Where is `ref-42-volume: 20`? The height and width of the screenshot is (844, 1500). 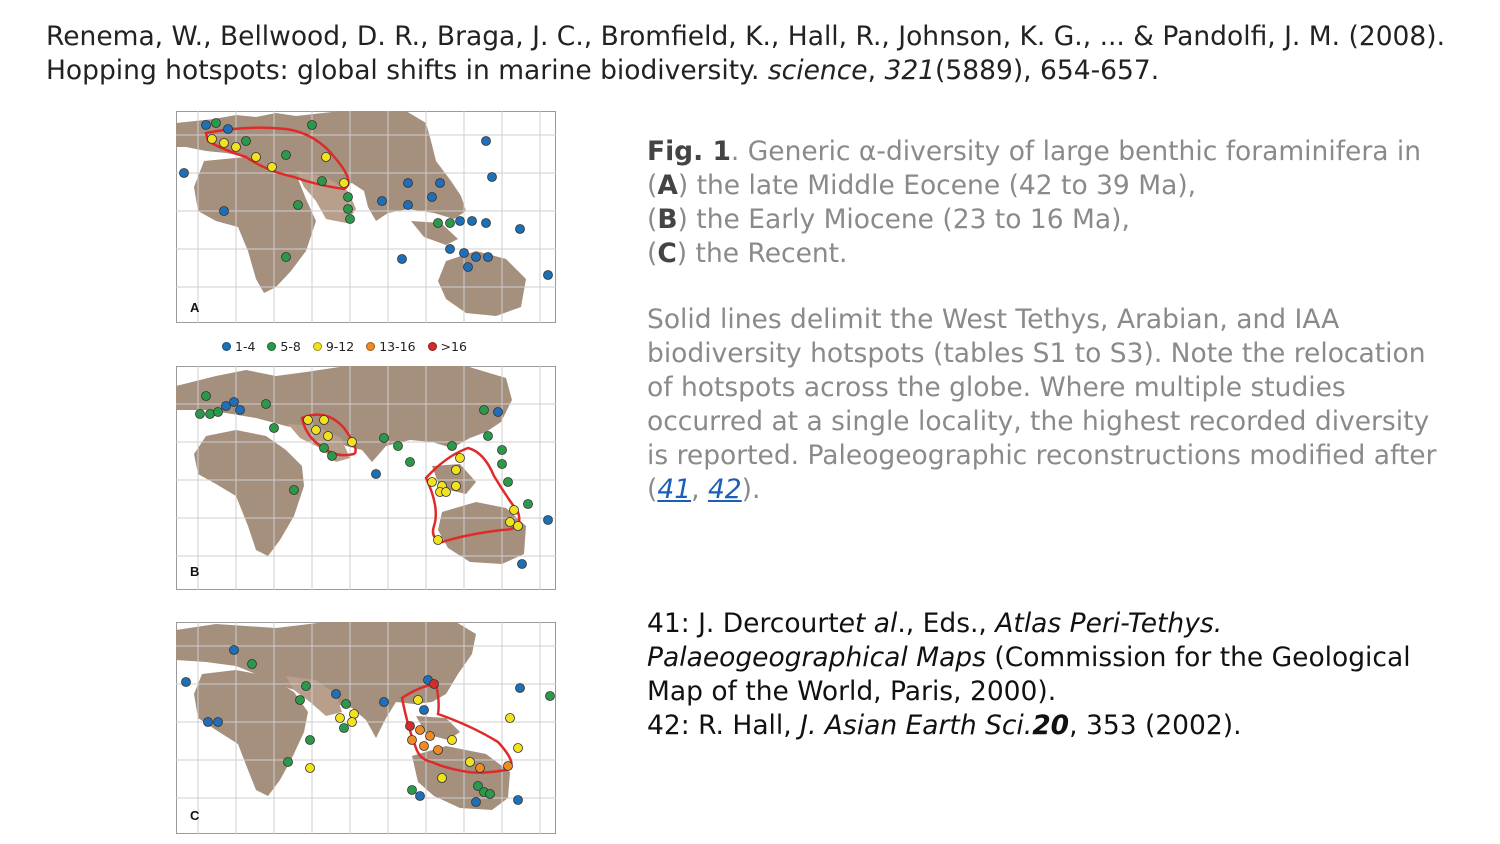
ref-42-volume: 20 is located at coordinates (1051, 725).